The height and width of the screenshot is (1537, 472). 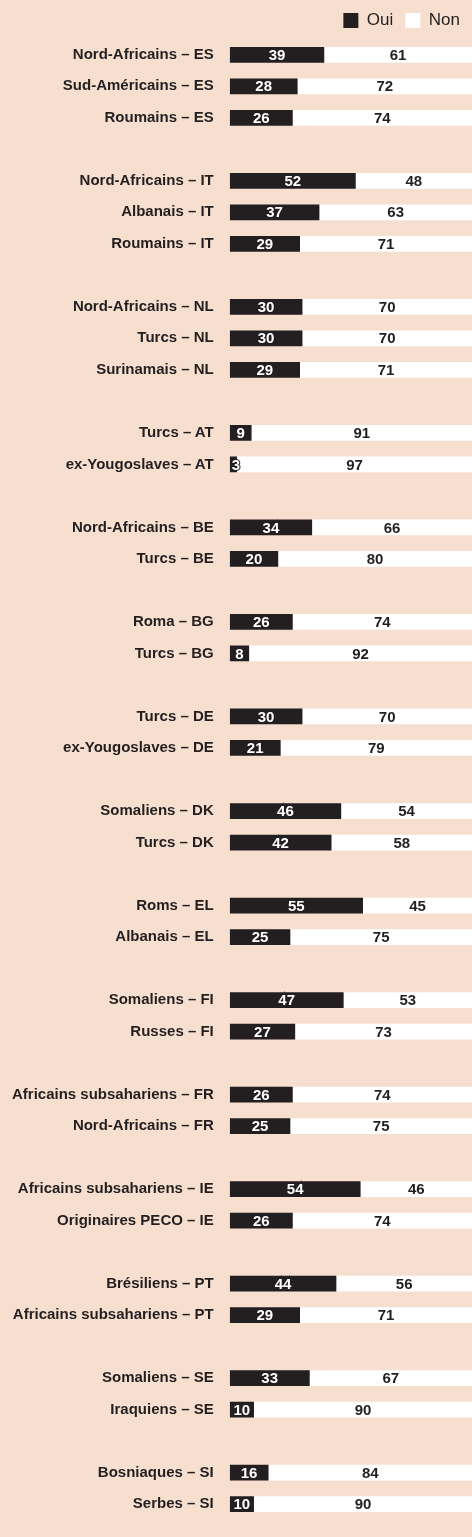 What do you see at coordinates (161, 999) in the screenshot?
I see `y-tick-label: Somaliens – FI` at bounding box center [161, 999].